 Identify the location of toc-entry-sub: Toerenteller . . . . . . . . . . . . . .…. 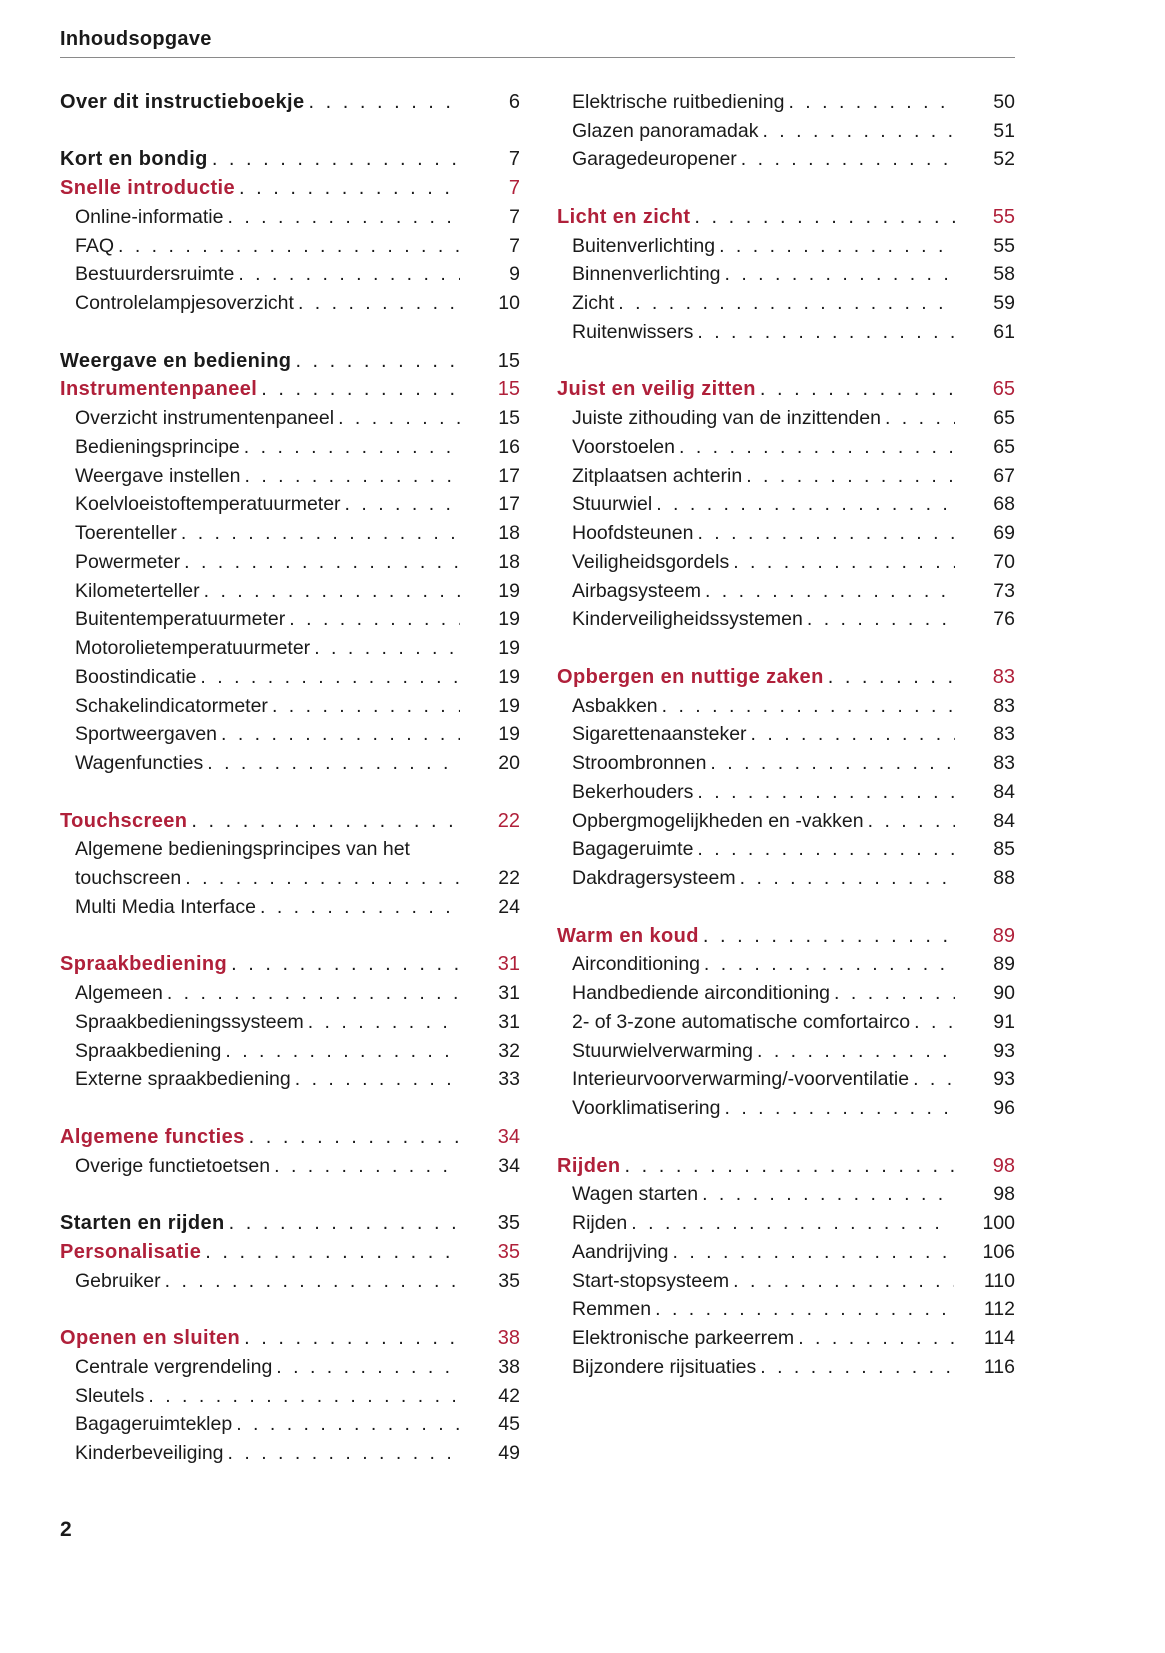
(290, 533).